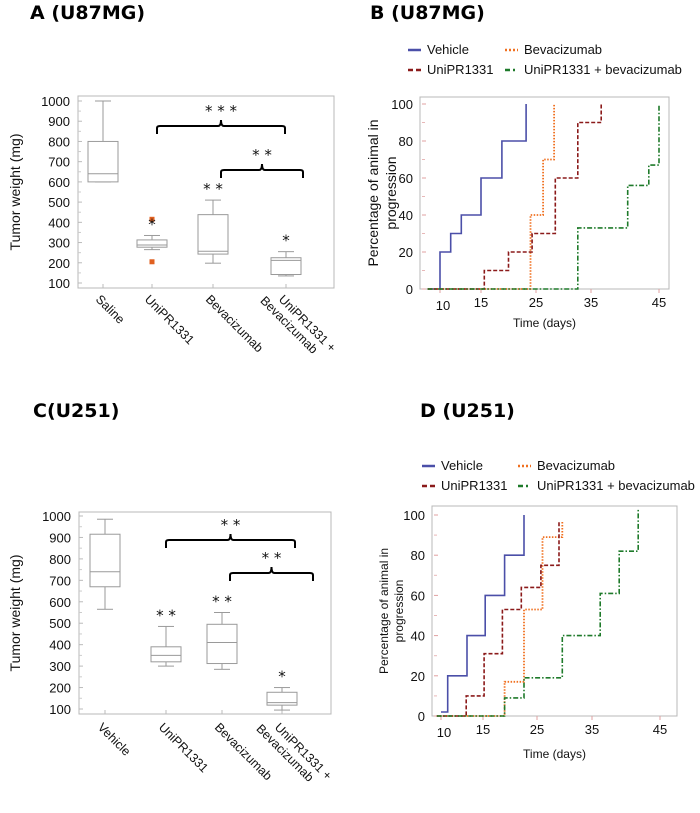 This screenshot has height=813, width=700. Describe the element at coordinates (297, 324) in the screenshot. I see `x-category-label: UniPR1331 +Bevacizumab` at that location.